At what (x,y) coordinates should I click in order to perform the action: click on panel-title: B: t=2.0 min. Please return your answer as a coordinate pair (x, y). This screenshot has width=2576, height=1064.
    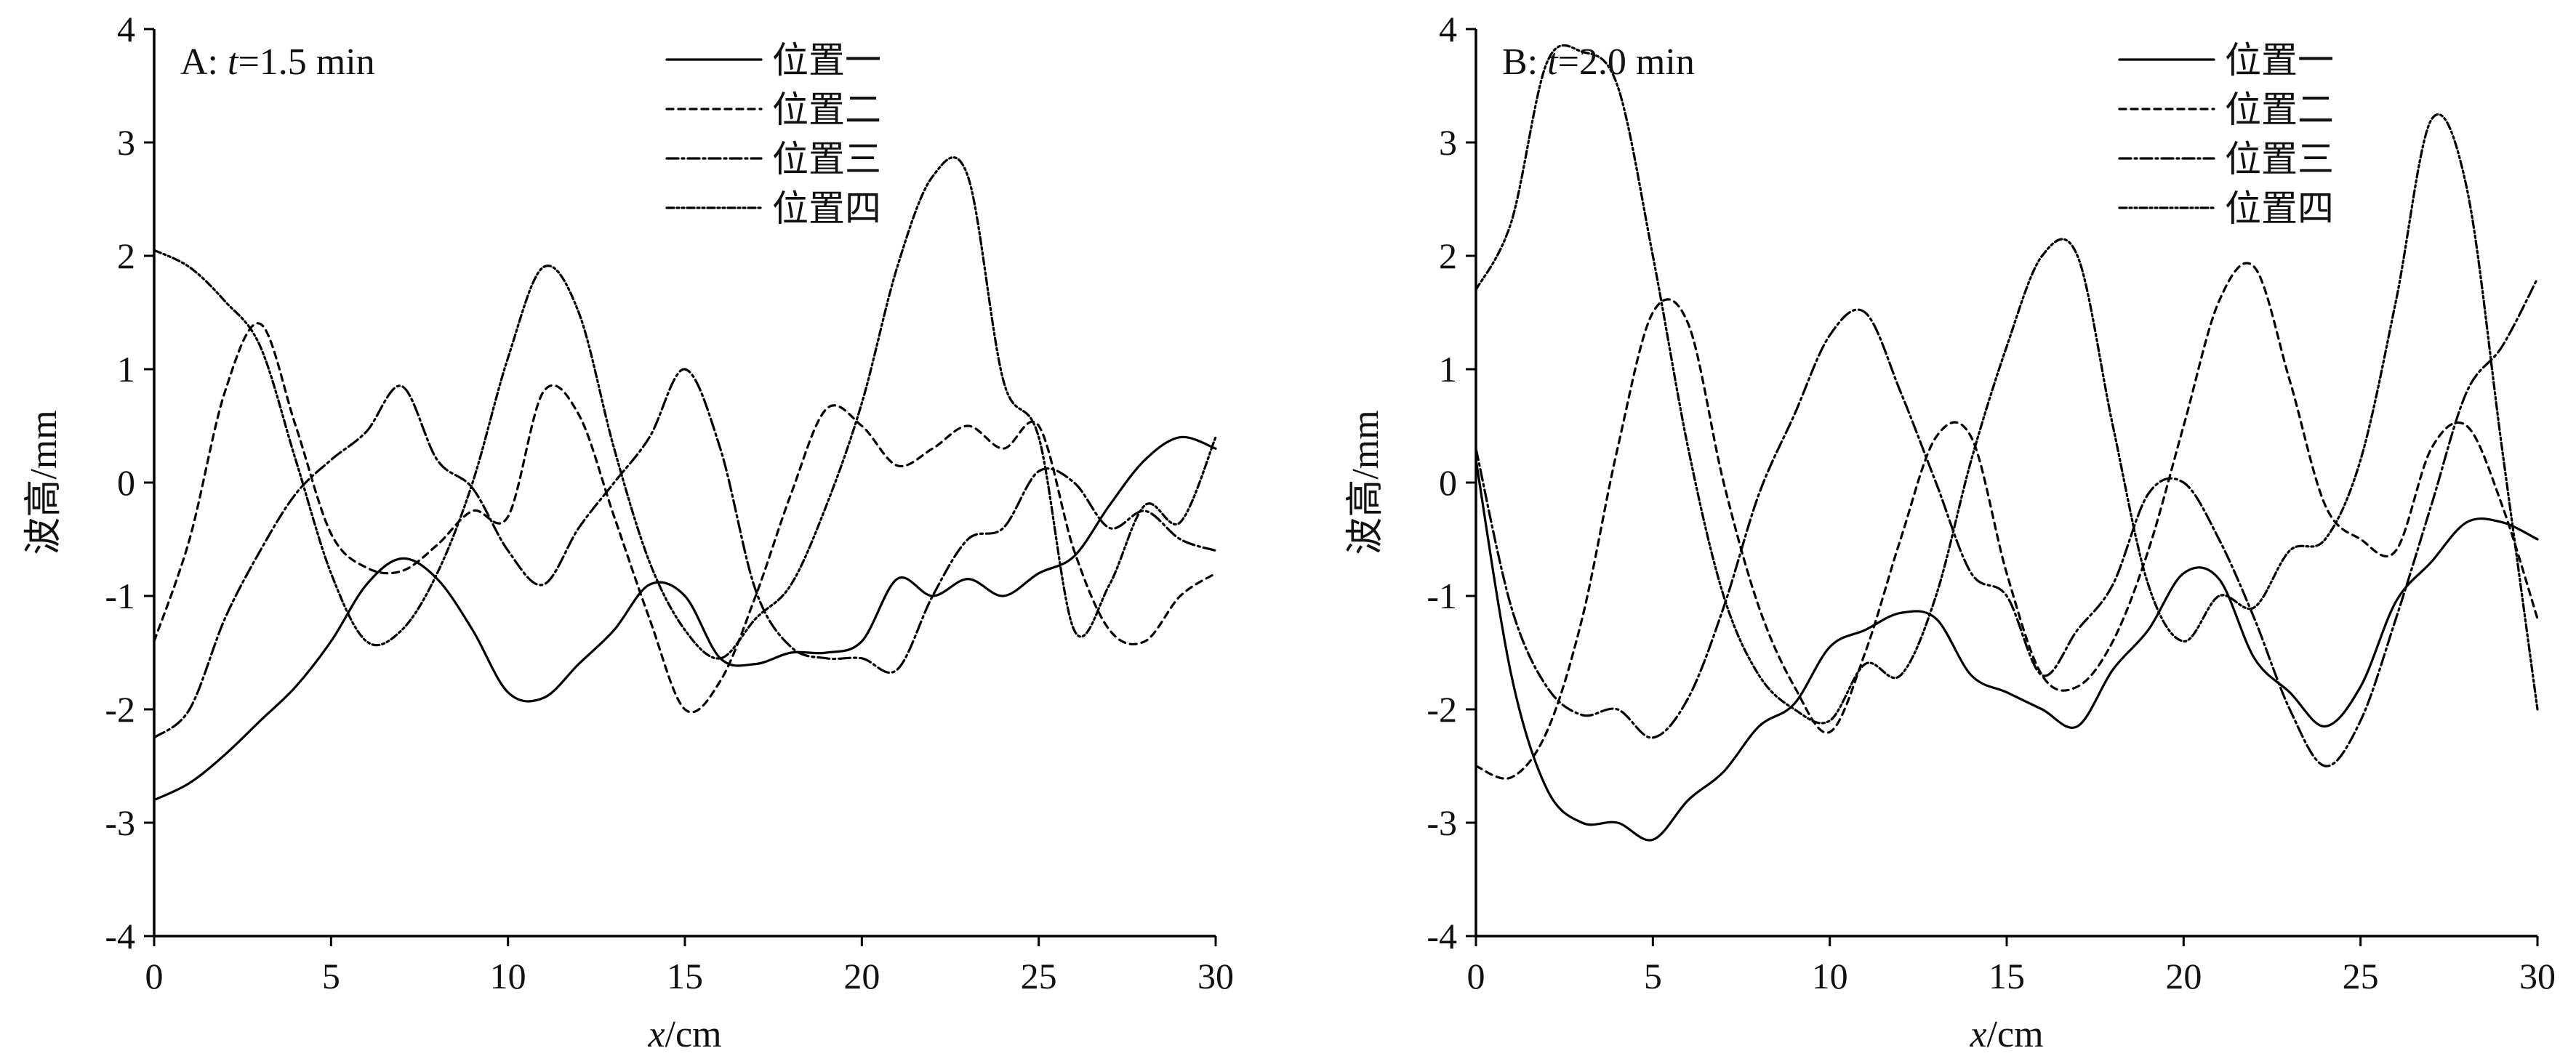
    Looking at the image, I should click on (1598, 62).